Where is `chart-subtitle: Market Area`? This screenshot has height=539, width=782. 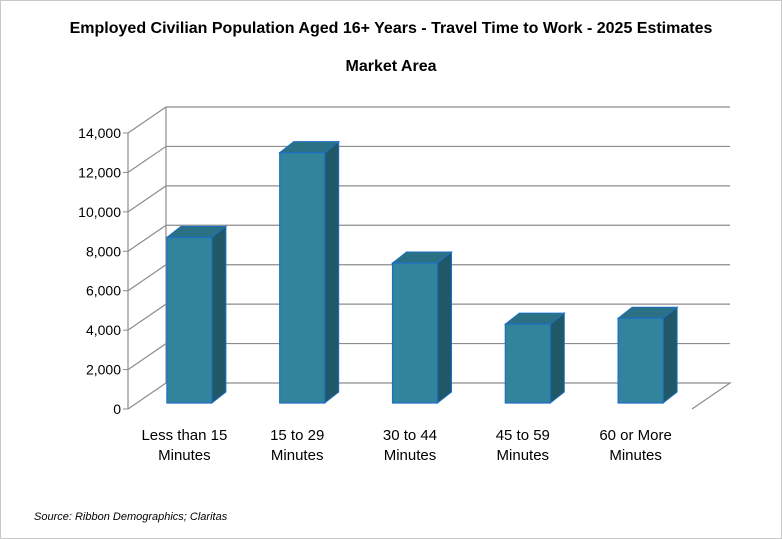 chart-subtitle: Market Area is located at coordinates (391, 66).